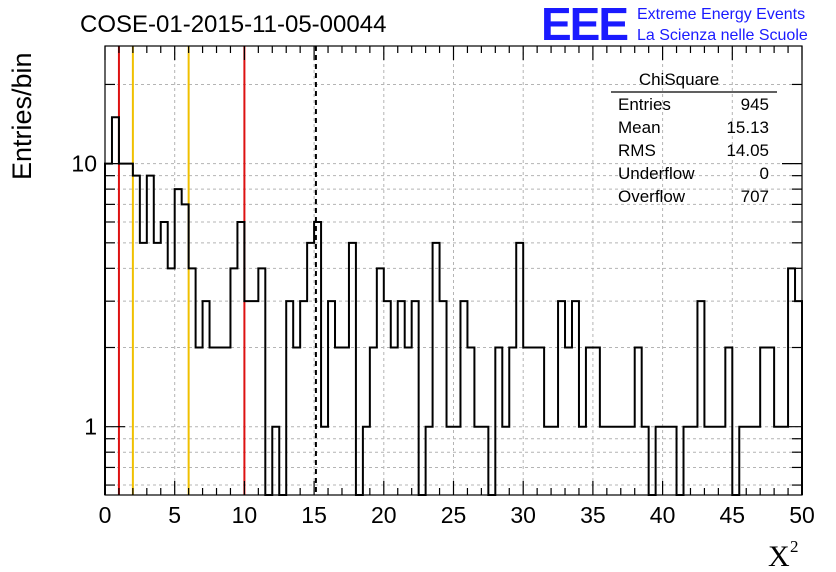 This screenshot has height=572, width=836. Describe the element at coordinates (733, 515) in the screenshot. I see `x-tick-label: 45` at that location.